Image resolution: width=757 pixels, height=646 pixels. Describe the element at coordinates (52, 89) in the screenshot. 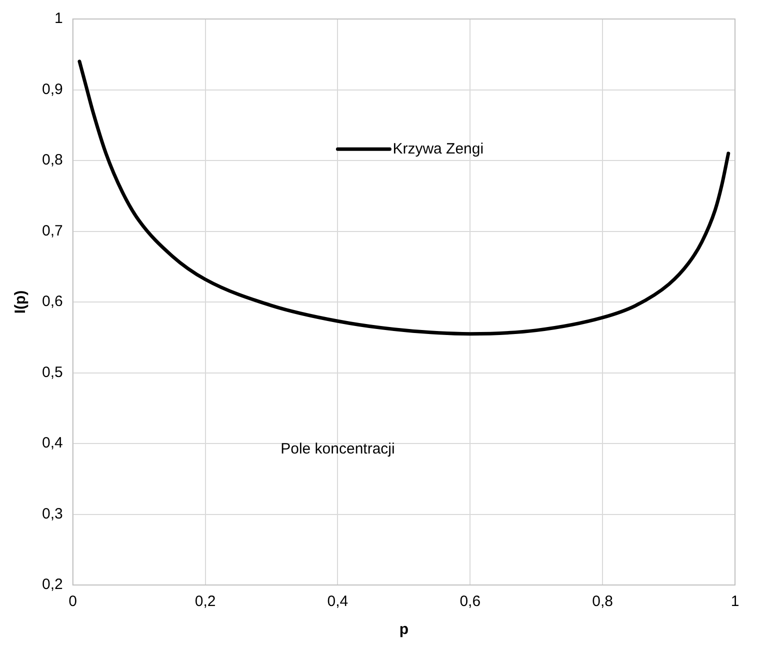

I see `y-tick-label: 0,9` at that location.